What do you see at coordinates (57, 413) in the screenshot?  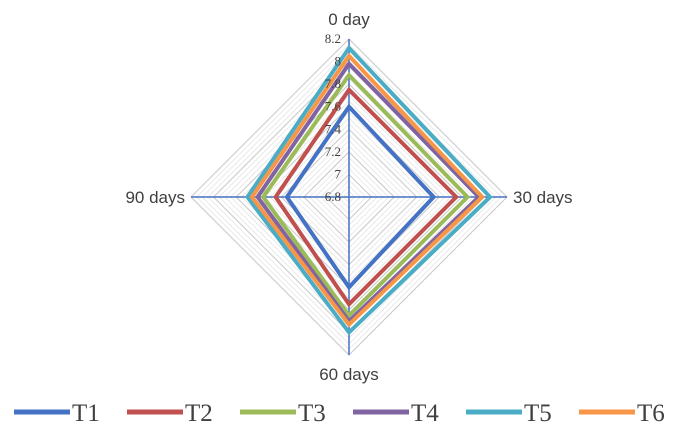 I see `legend-item-t1: T1` at bounding box center [57, 413].